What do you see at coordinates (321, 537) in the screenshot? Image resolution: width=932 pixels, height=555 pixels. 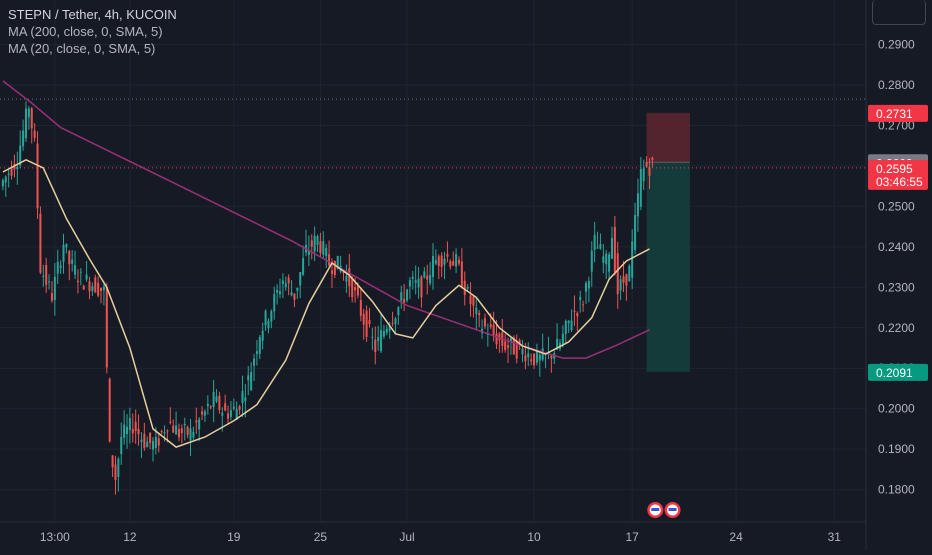 I see `time-tick-label: 25` at bounding box center [321, 537].